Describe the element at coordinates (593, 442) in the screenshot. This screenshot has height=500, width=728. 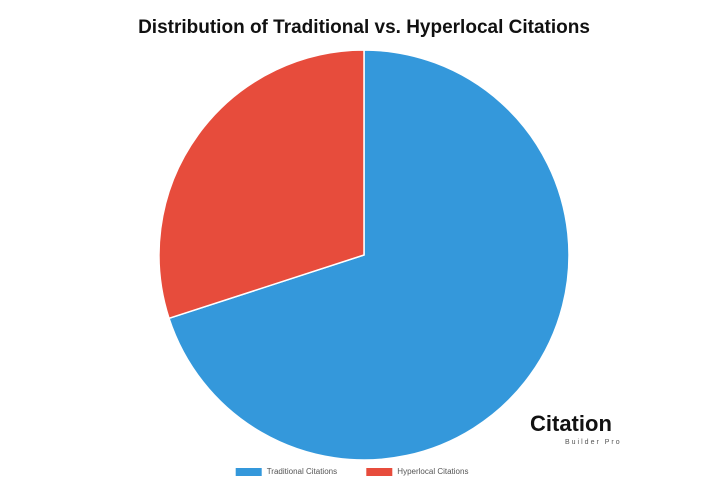
I see `watermark-tagline: Builder Pro` at that location.